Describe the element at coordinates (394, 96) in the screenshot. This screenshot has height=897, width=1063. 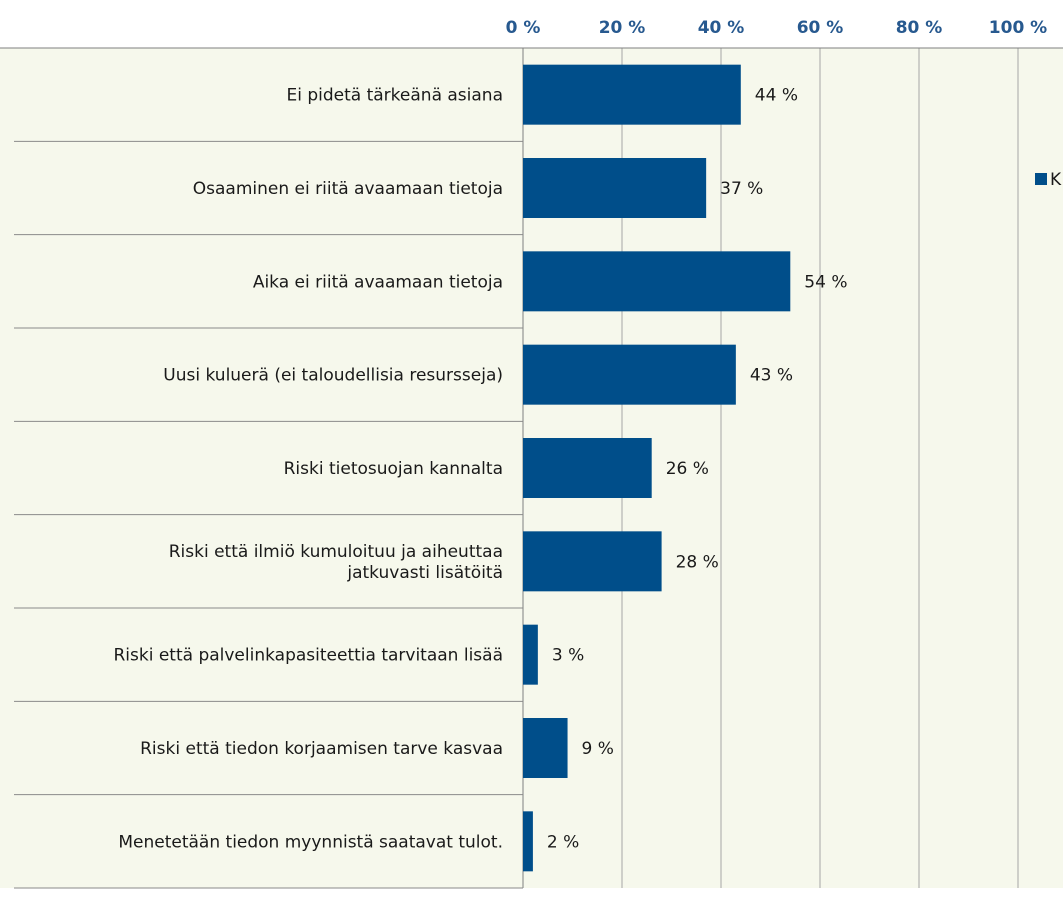
I see `category-label: Ei pidetä tärkeänä asiana` at that location.